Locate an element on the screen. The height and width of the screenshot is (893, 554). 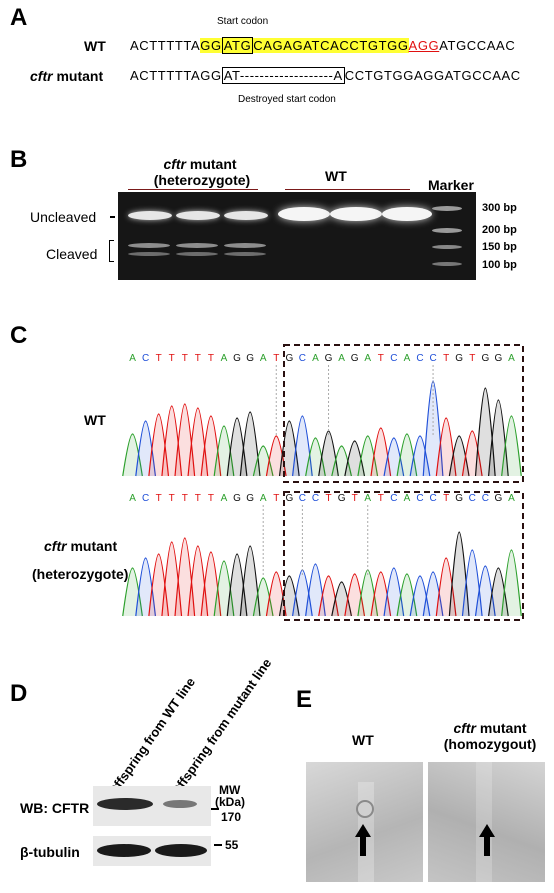
agarose-gel is located at coordinates (297, 236).